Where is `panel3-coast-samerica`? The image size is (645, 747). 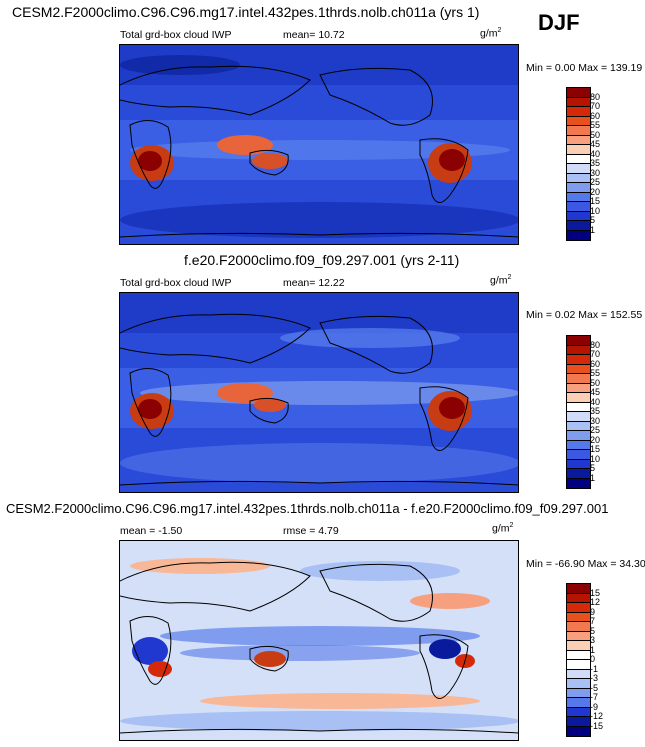 panel3-coast-samerica is located at coordinates (444, 666).